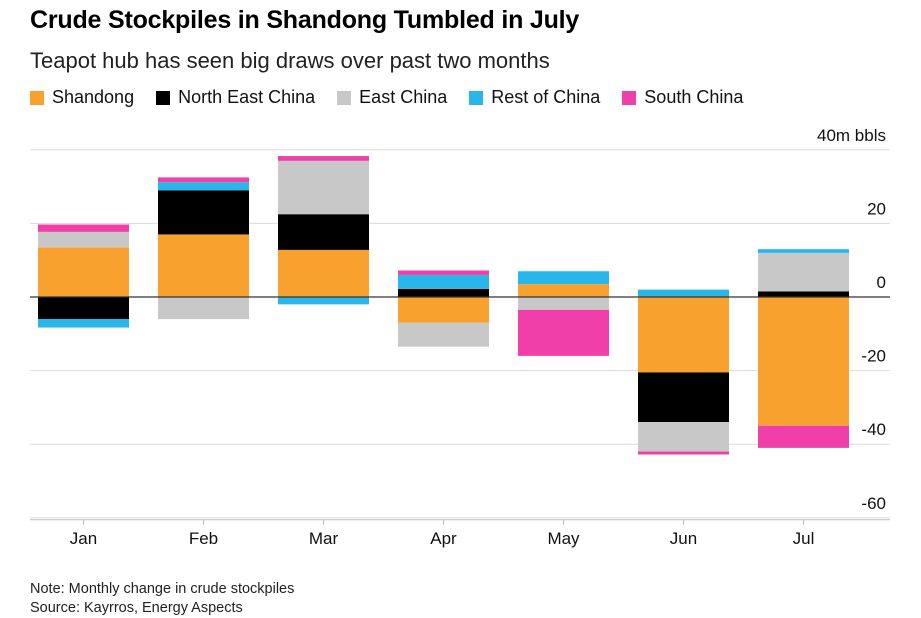  What do you see at coordinates (803, 251) in the screenshot?
I see `bar-jul-rest-of-china` at bounding box center [803, 251].